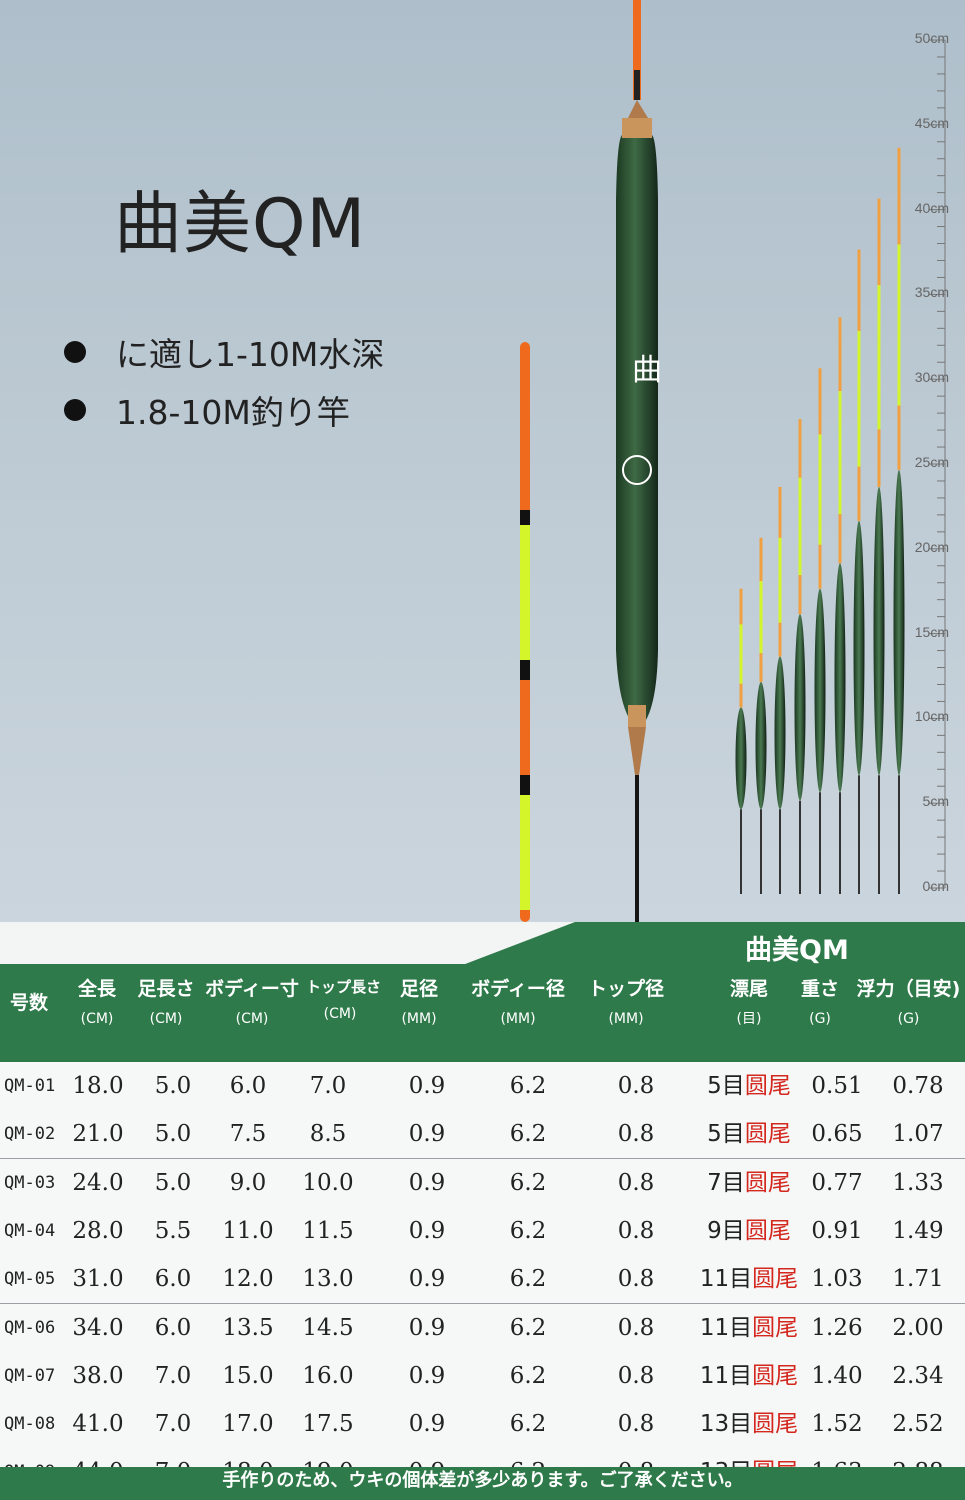 Image resolution: width=965 pixels, height=1500 pixels. I want to click on cell-code: QM-02, so click(30, 1134).